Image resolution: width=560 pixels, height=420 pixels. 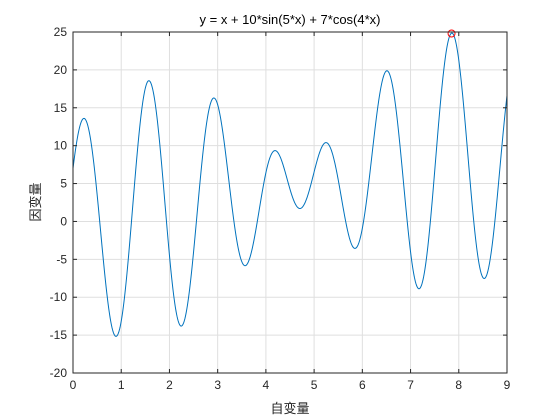 What do you see at coordinates (59, 335) in the screenshot?
I see `y-tick-label: -15` at bounding box center [59, 335].